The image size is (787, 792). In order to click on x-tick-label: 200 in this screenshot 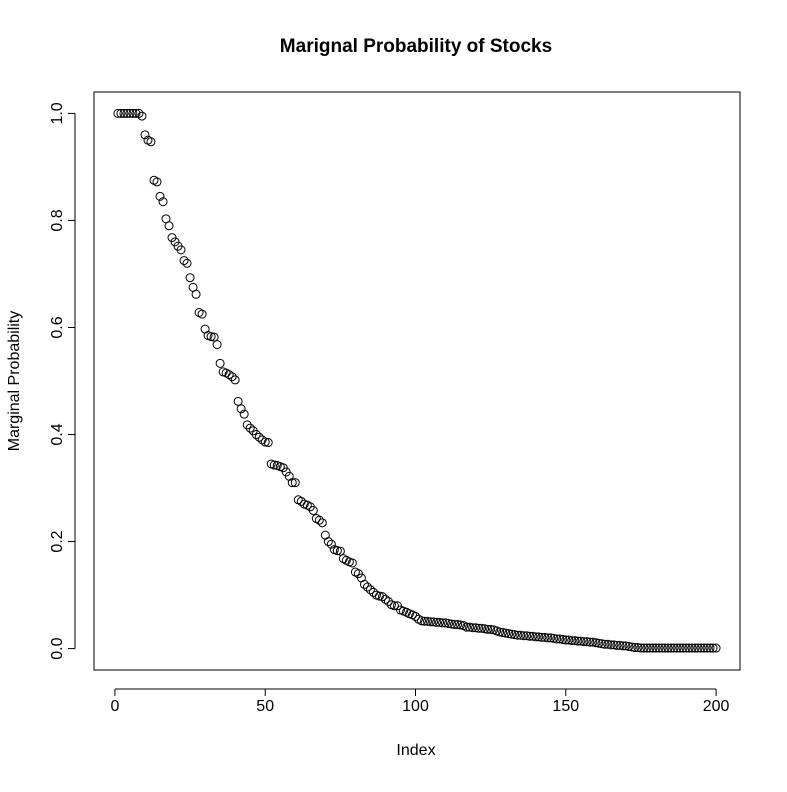, I will do `click(716, 706)`.